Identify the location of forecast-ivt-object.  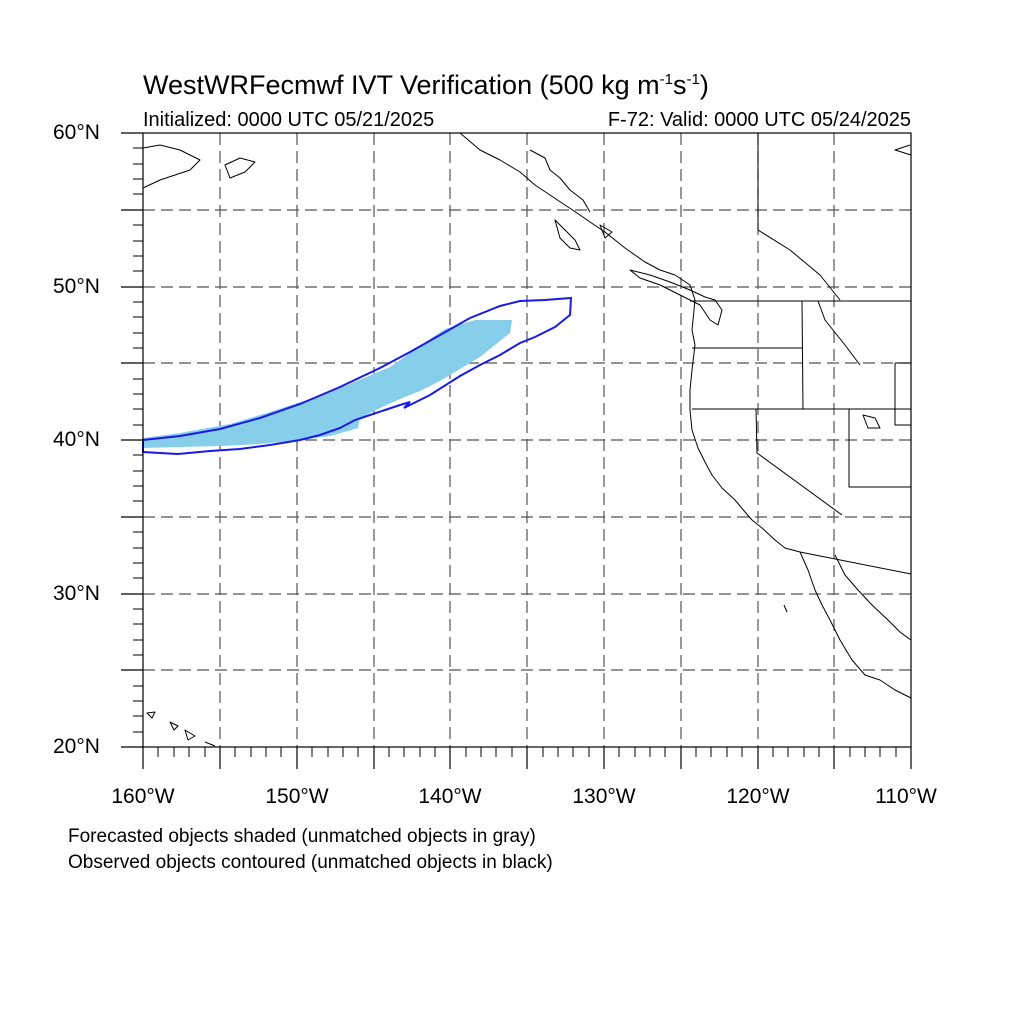
(327, 384).